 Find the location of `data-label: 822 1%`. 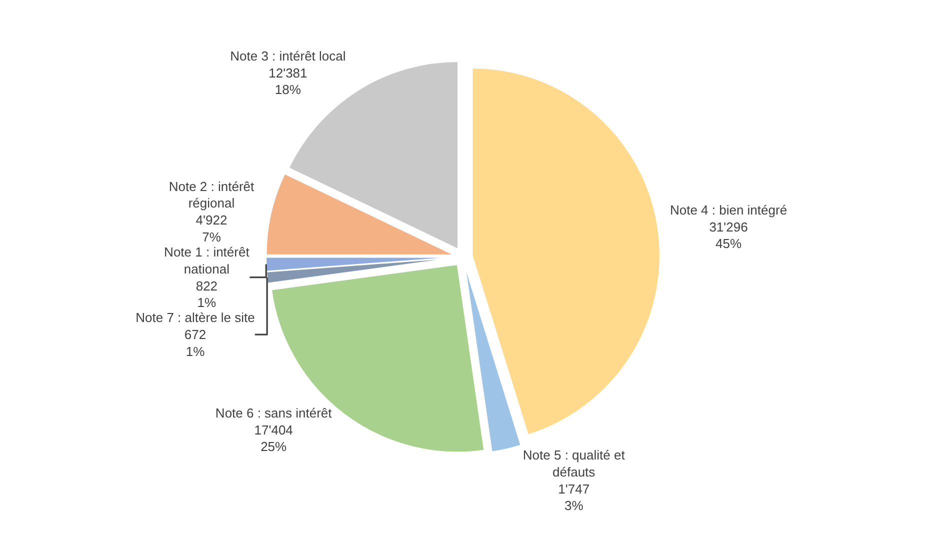

data-label: 822 1% is located at coordinates (207, 294).